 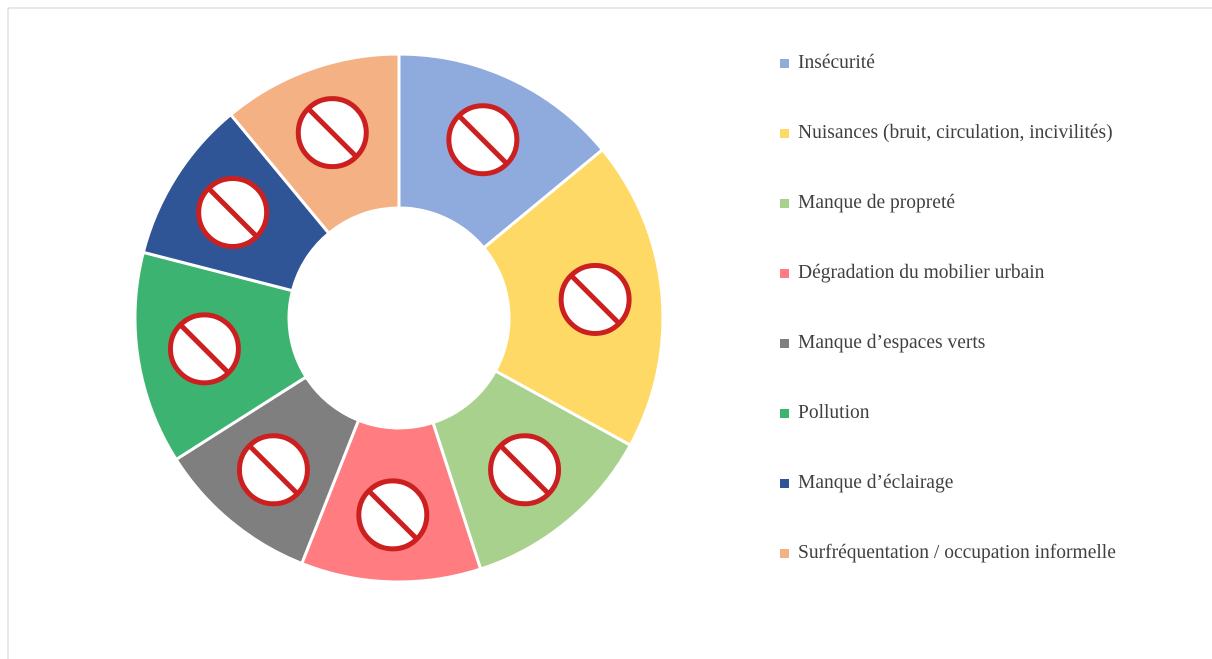 I want to click on legend-label: Manque d’éclairage, so click(x=876, y=482).